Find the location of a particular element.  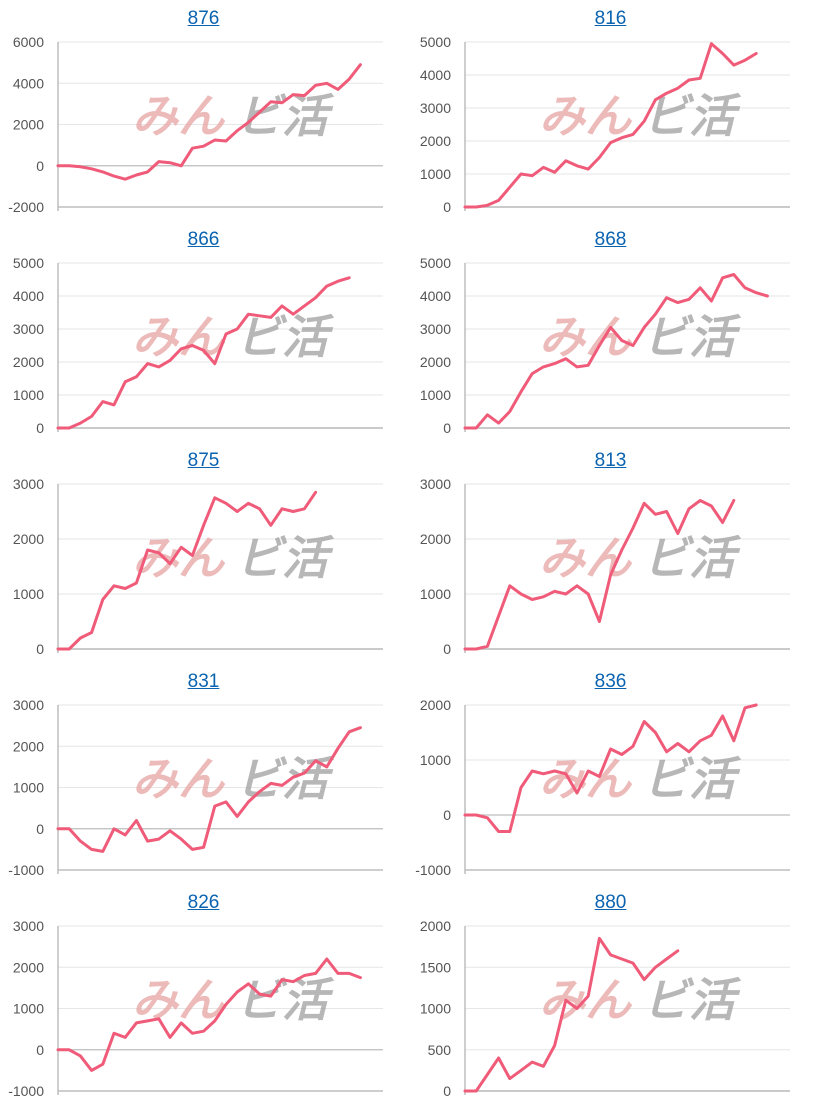

chart-svg: 2000 1000 0 -1000 みん ビ活 is located at coordinates (602, 787).